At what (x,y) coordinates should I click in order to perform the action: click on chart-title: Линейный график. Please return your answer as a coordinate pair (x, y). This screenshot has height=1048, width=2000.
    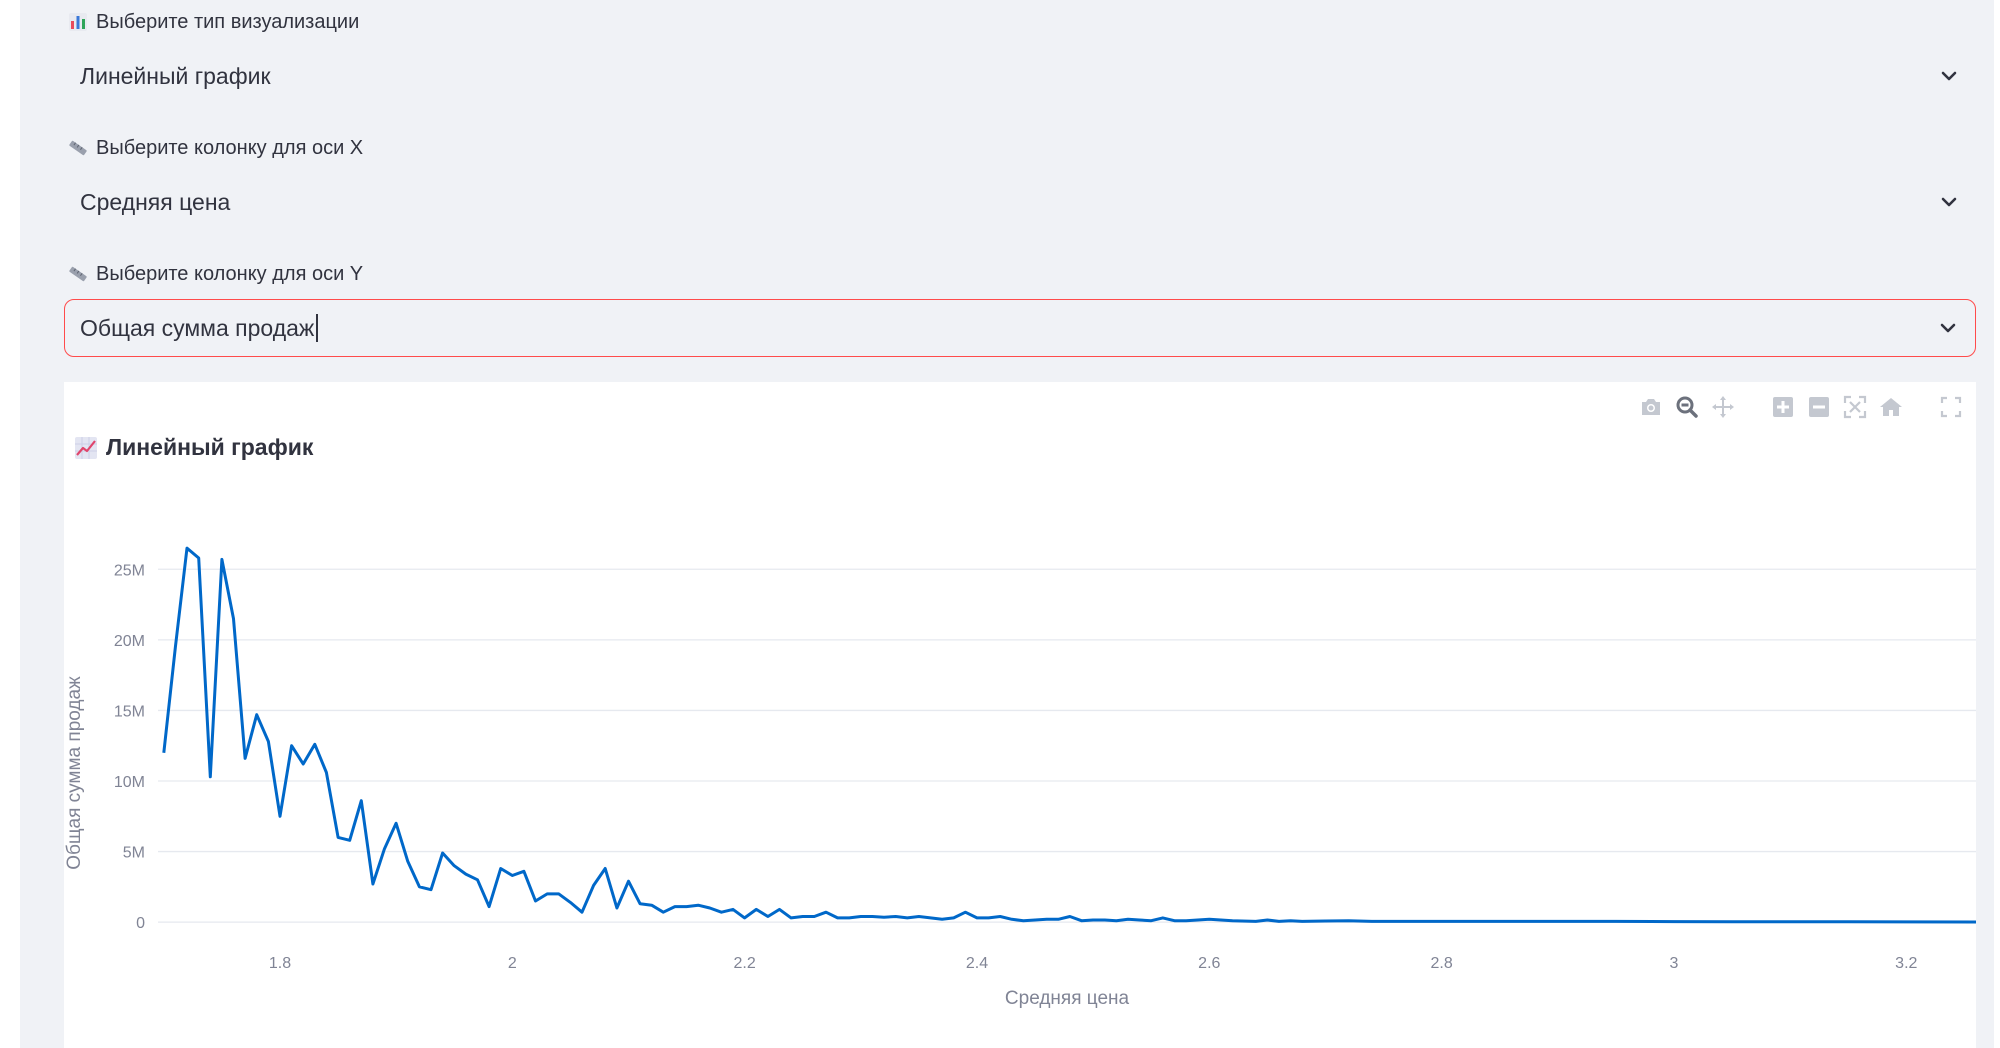
    Looking at the image, I should click on (193, 447).